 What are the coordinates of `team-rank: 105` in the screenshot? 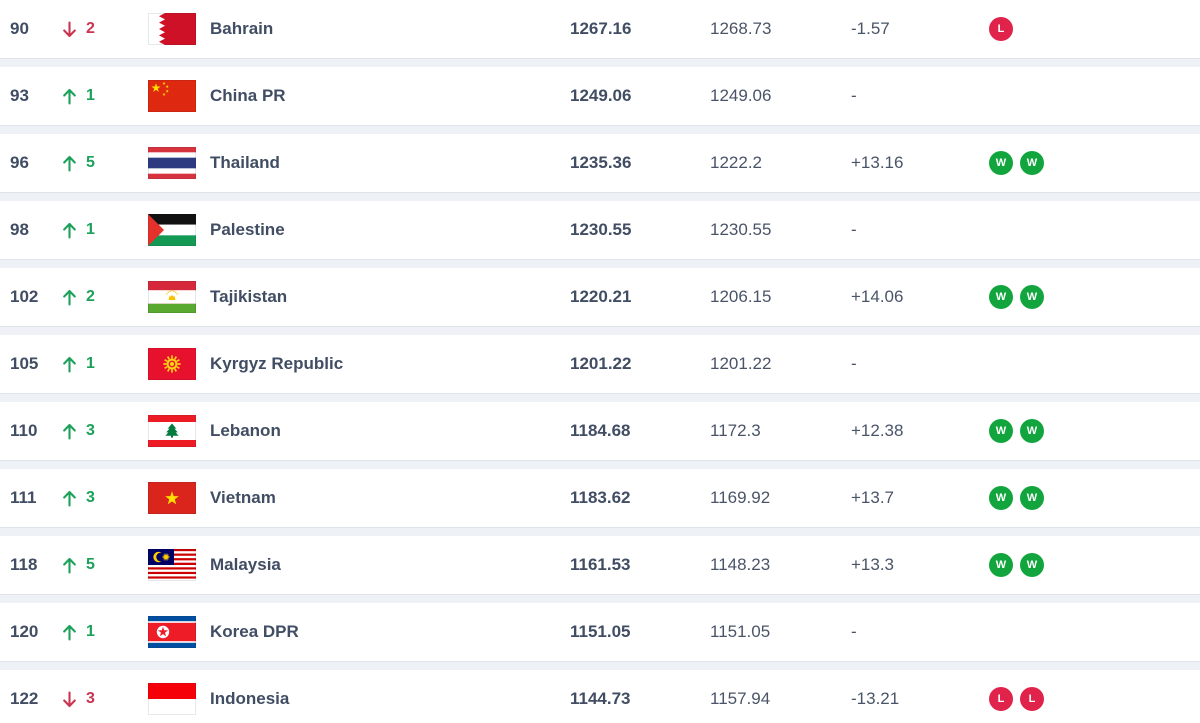 It's located at (24, 363).